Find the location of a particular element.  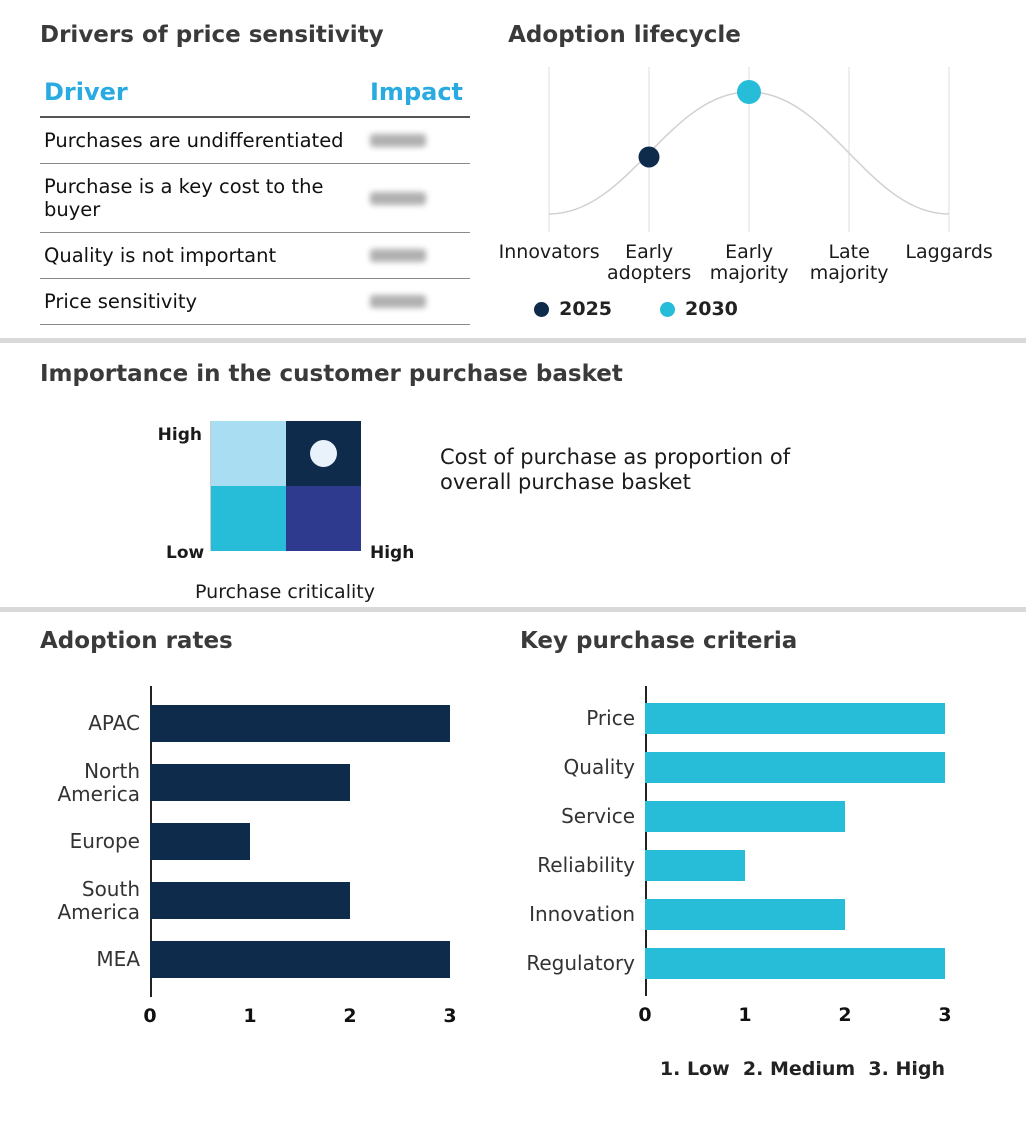

legend-label: 2030 is located at coordinates (711, 309).